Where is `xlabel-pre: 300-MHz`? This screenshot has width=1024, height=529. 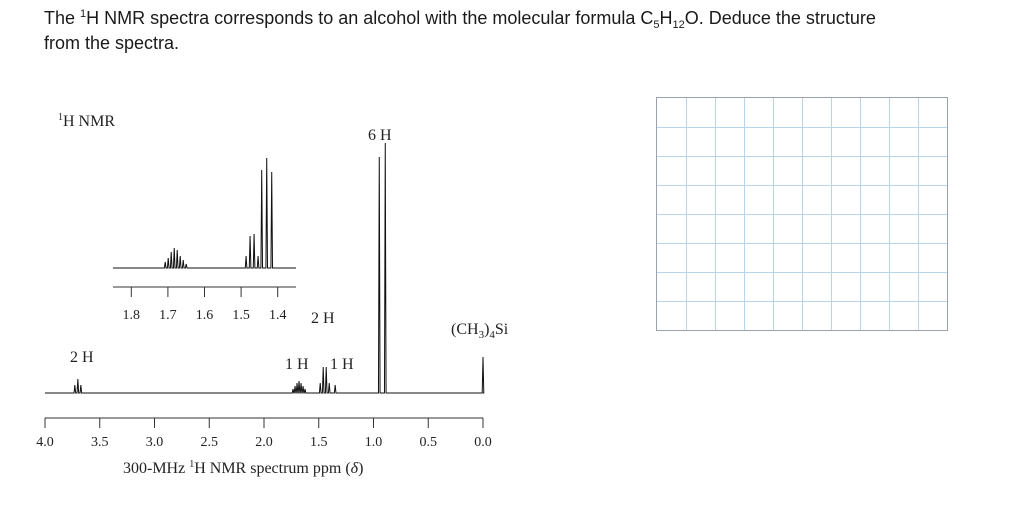
xlabel-pre: 300-MHz is located at coordinates (156, 468).